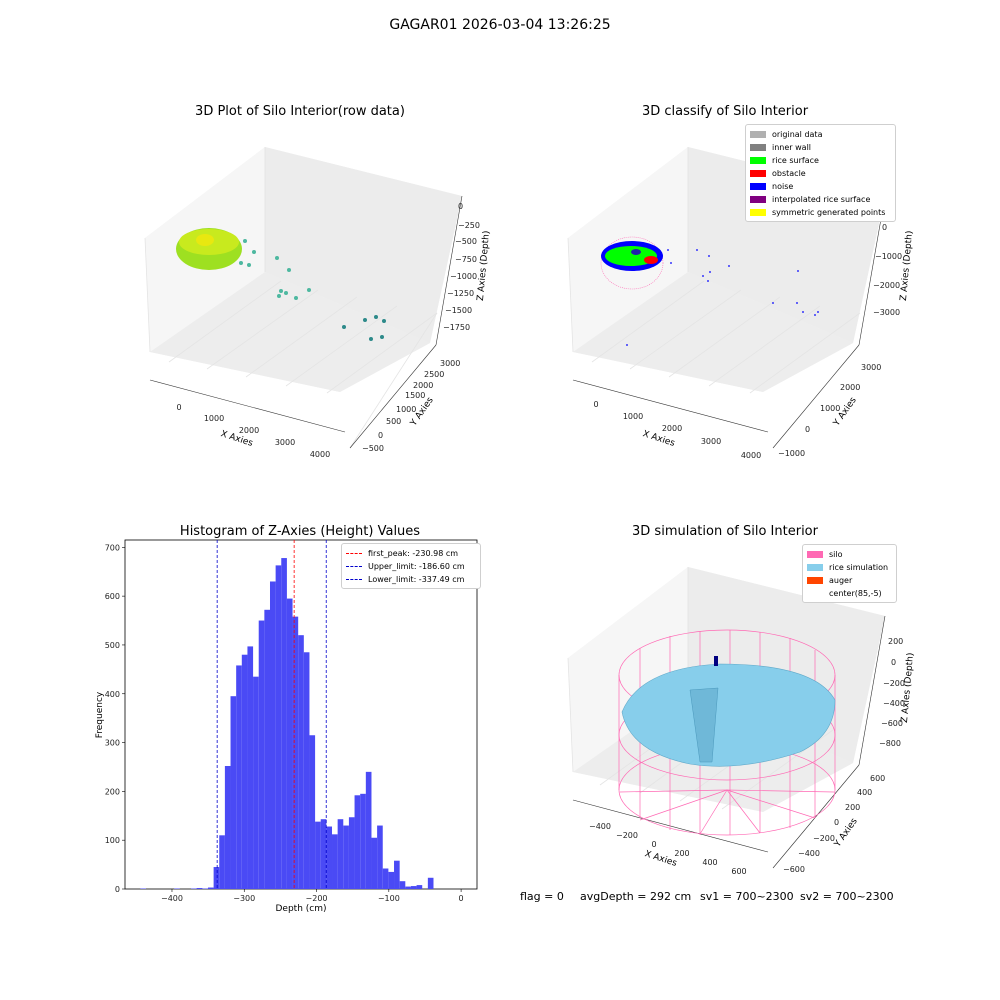 The height and width of the screenshot is (1000, 1000). I want to click on legend-label: center(85,-5), so click(855, 593).